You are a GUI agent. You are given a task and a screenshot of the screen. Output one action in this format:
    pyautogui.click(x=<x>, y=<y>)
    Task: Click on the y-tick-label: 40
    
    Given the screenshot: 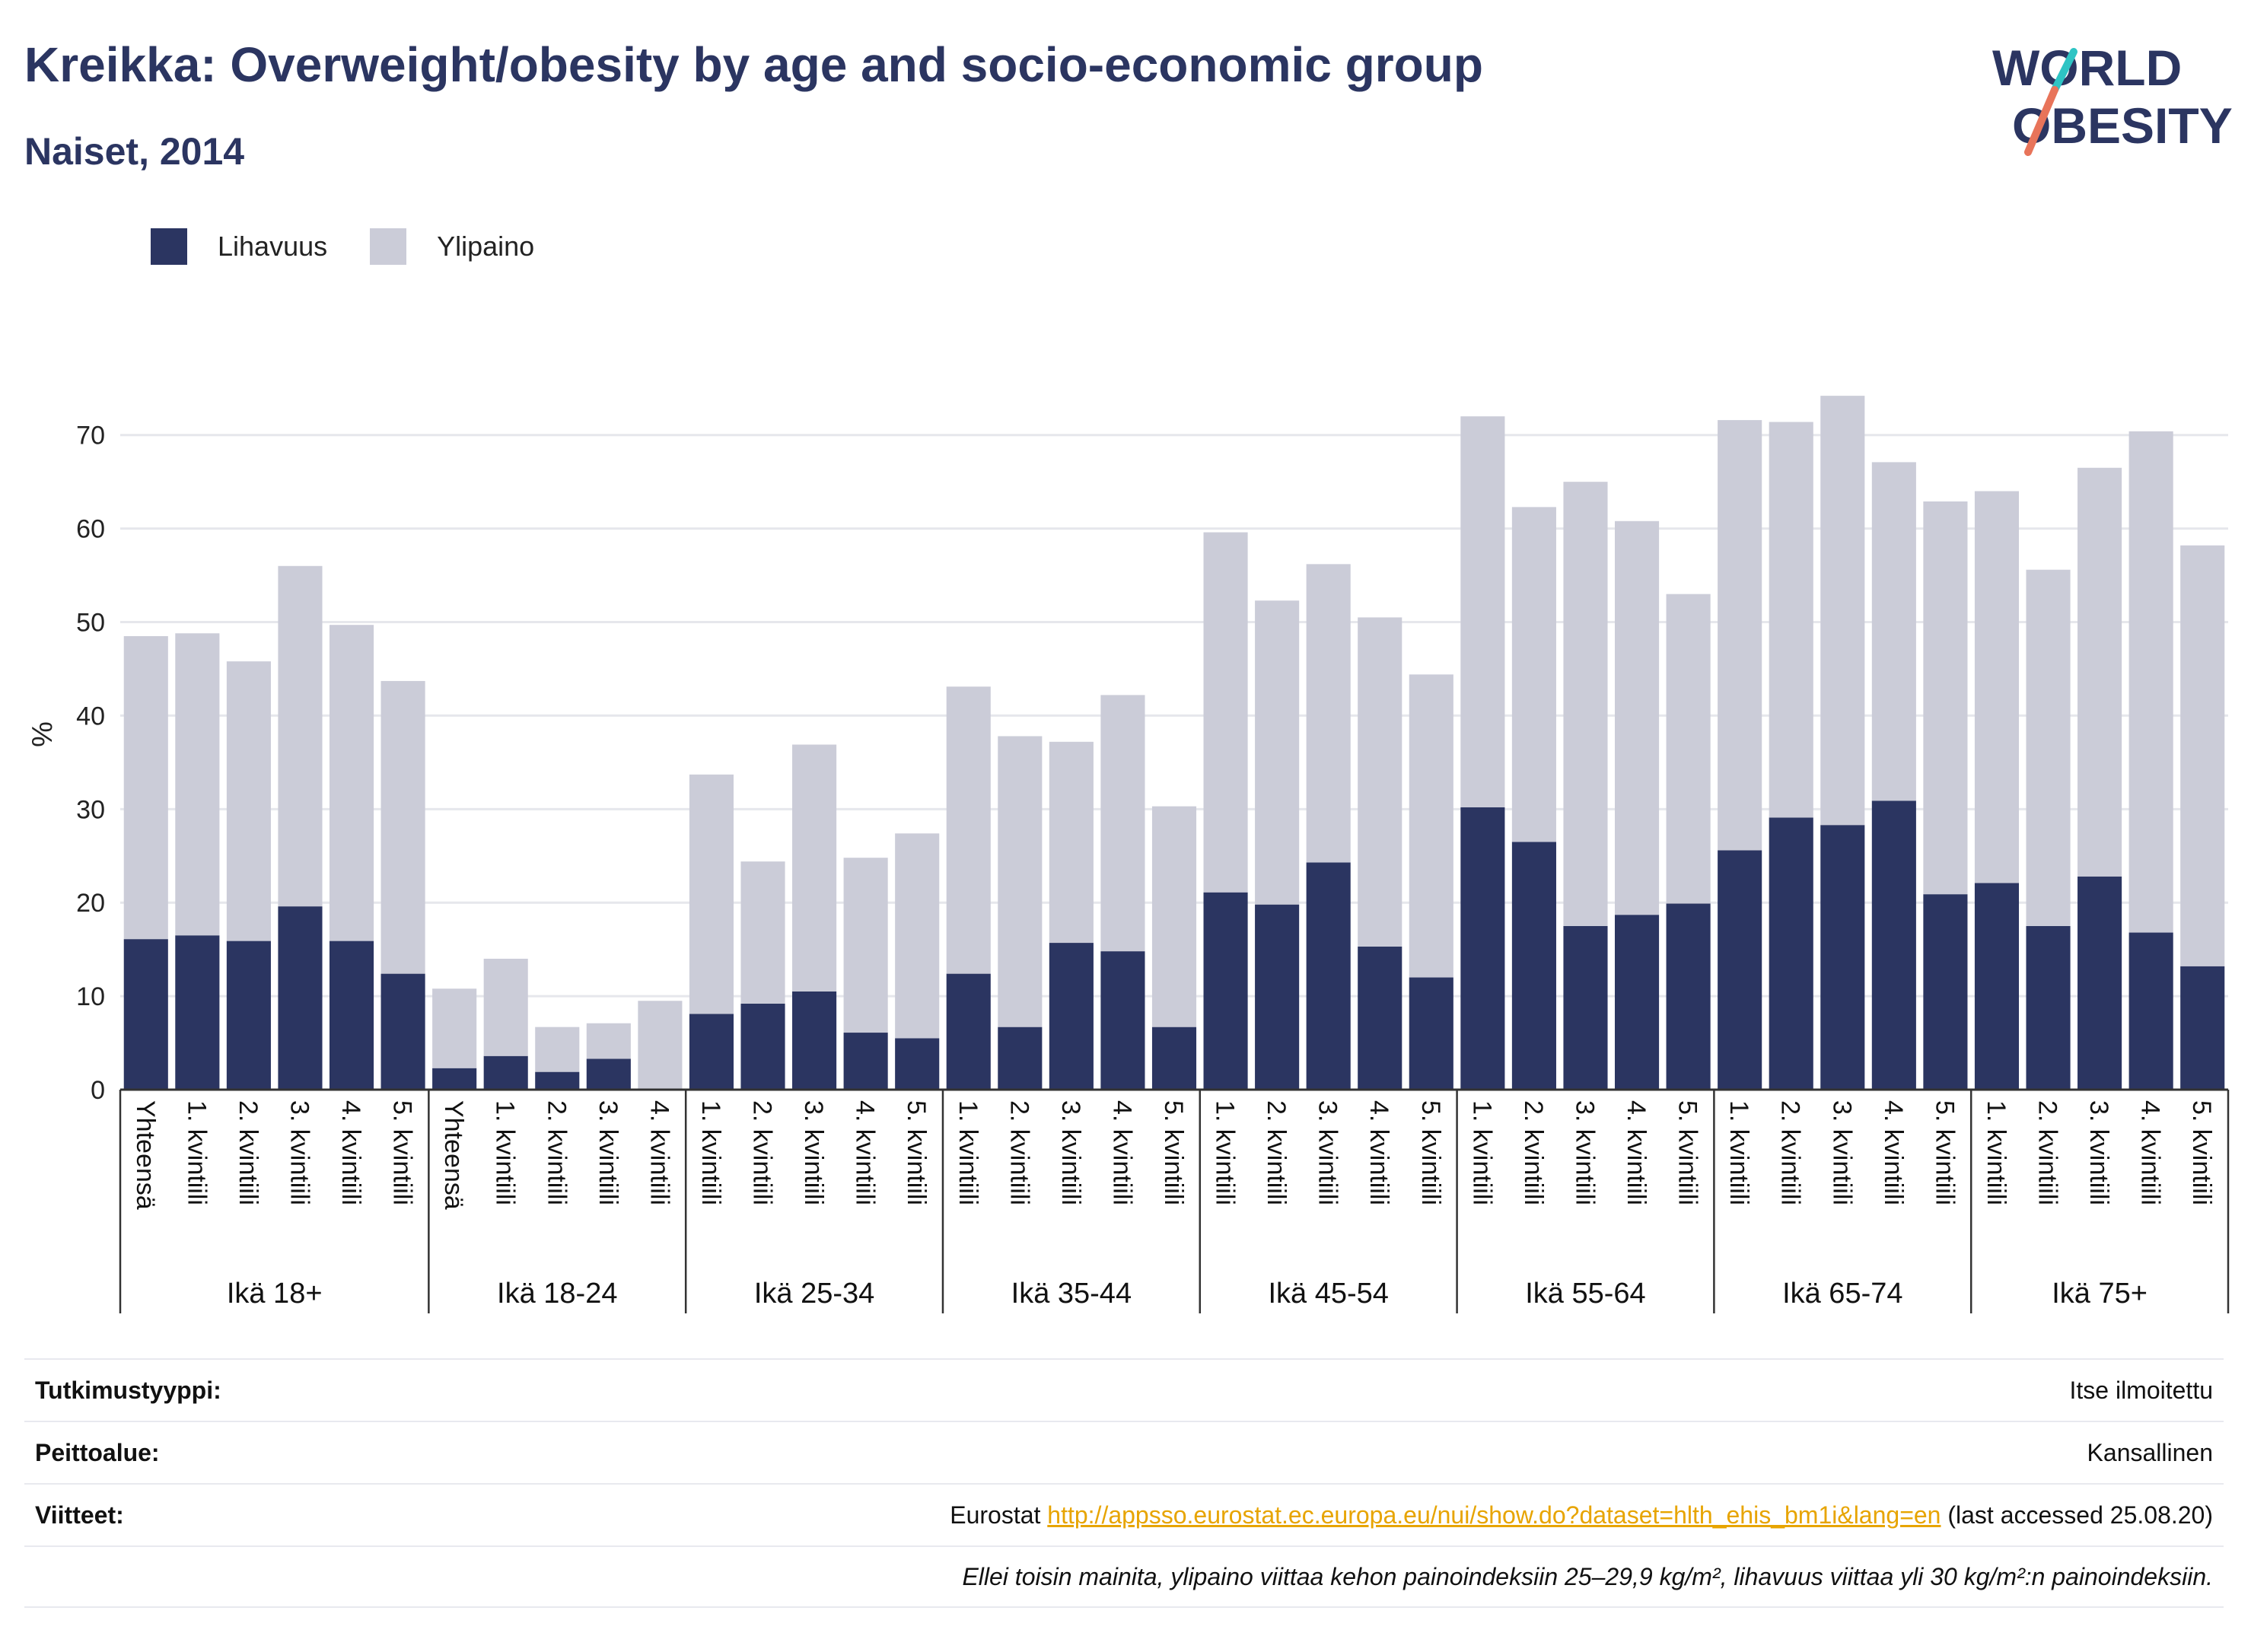 What is the action you would take?
    pyautogui.click(x=90, y=716)
    